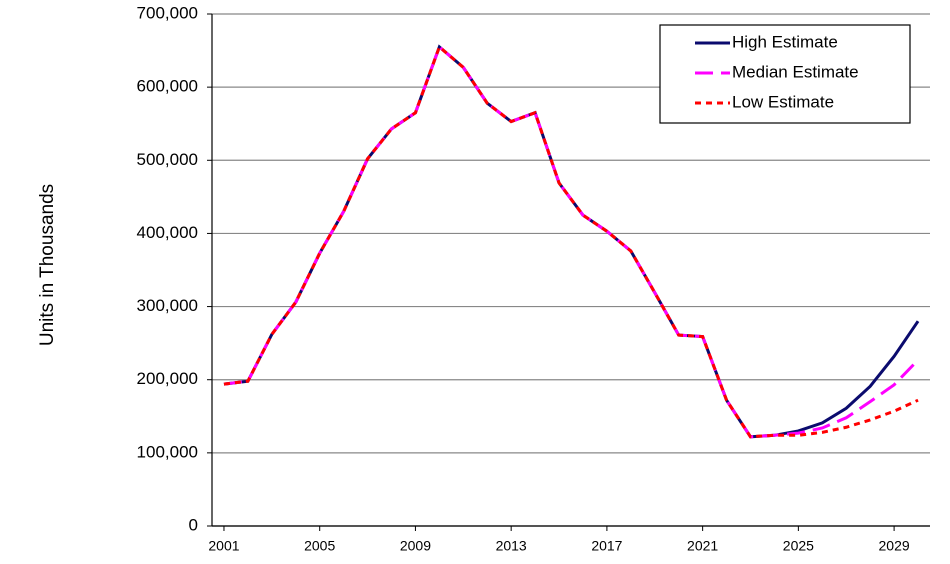  I want to click on legend-label: Low Estimate, so click(783, 101).